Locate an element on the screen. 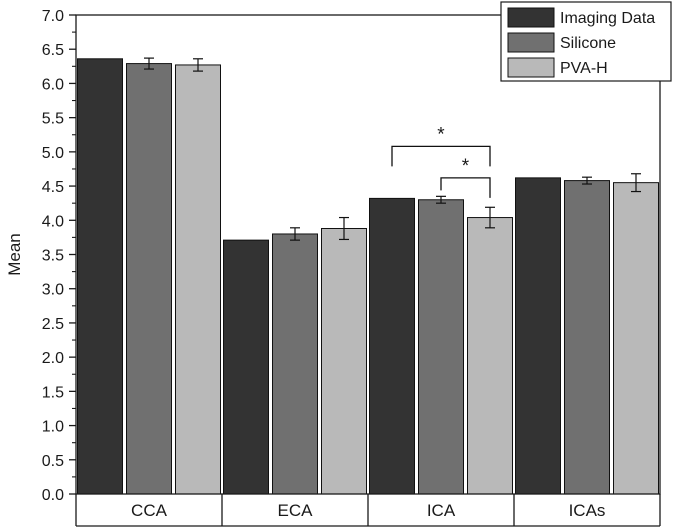  significance-annotations: ** is located at coordinates (441, 161).